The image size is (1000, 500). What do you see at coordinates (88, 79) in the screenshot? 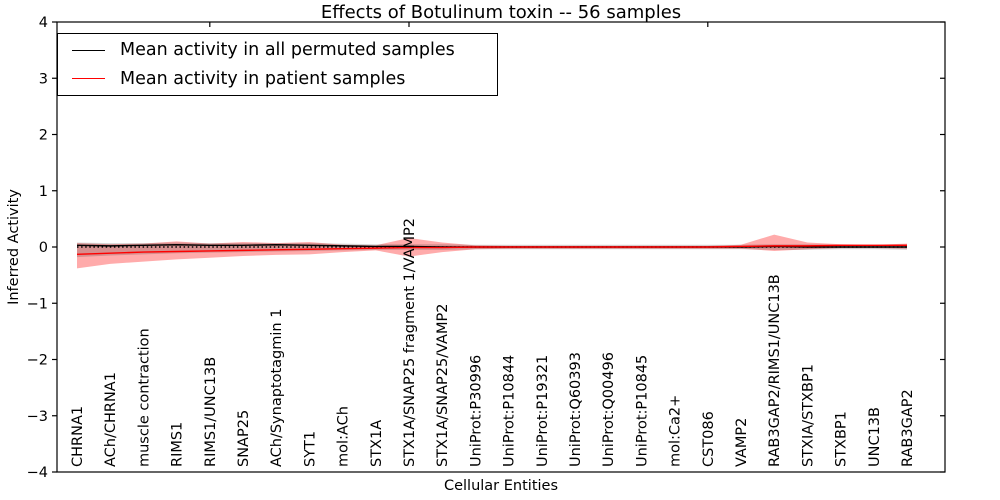
I see `patient-line-swatch` at bounding box center [88, 79].